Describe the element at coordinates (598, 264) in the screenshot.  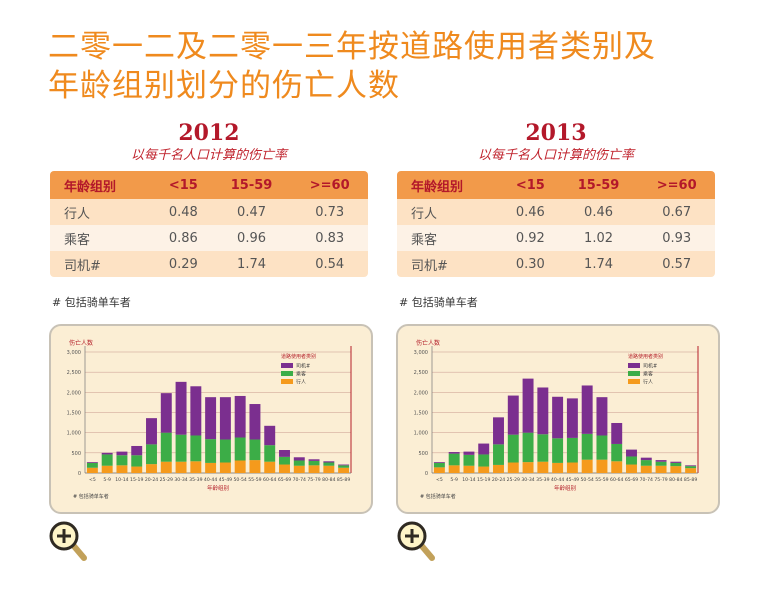
I see `table-cell: 1.74` at that location.